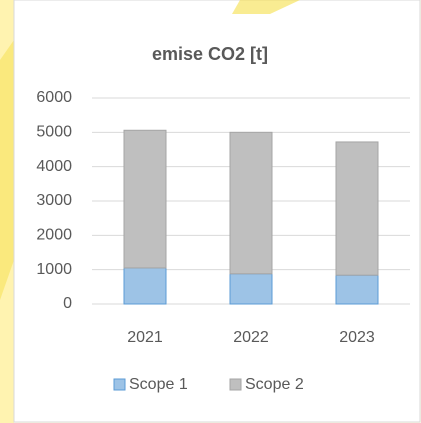  What do you see at coordinates (54, 235) in the screenshot?
I see `y-tick-label: 2000` at bounding box center [54, 235].